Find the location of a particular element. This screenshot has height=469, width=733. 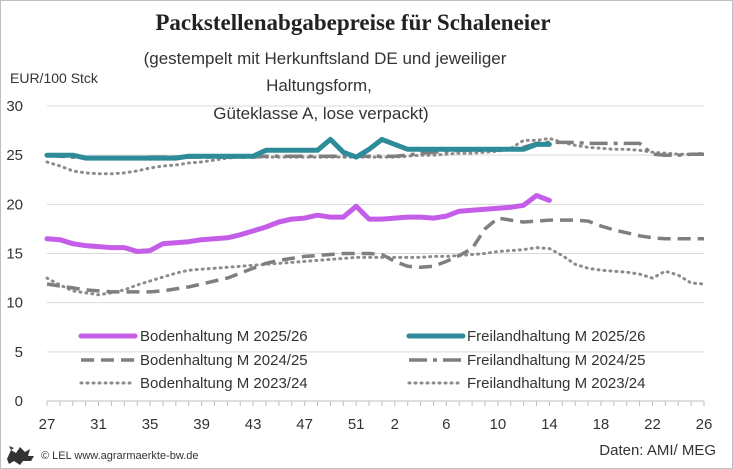

y-tick-label: 10 is located at coordinates (14, 303).